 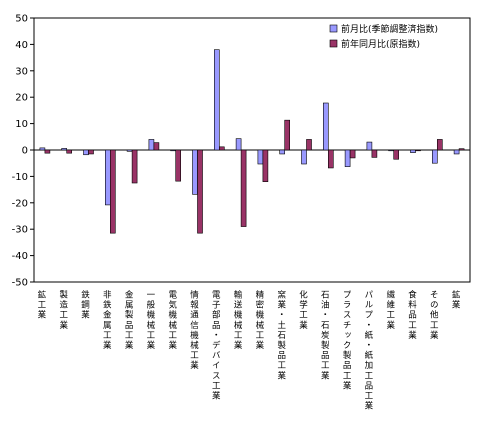 I want to click on y-tick-label: -40, so click(x=20, y=256).